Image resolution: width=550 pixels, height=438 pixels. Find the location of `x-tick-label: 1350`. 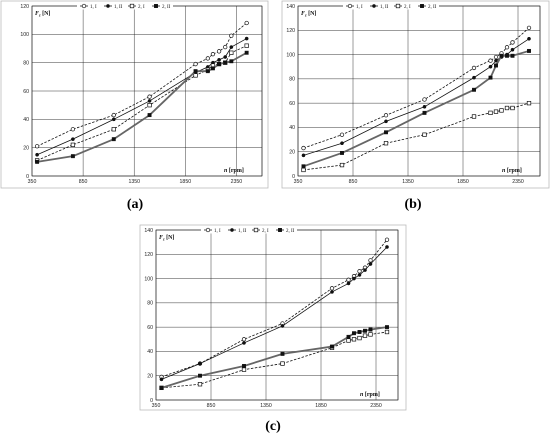

x-tick-label: 1350 is located at coordinates (266, 406).